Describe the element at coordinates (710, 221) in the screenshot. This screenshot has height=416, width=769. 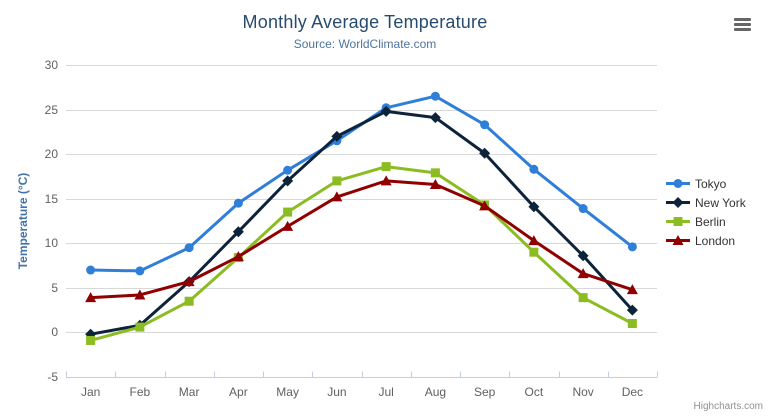
I see `legend-item-label: Berlin` at that location.